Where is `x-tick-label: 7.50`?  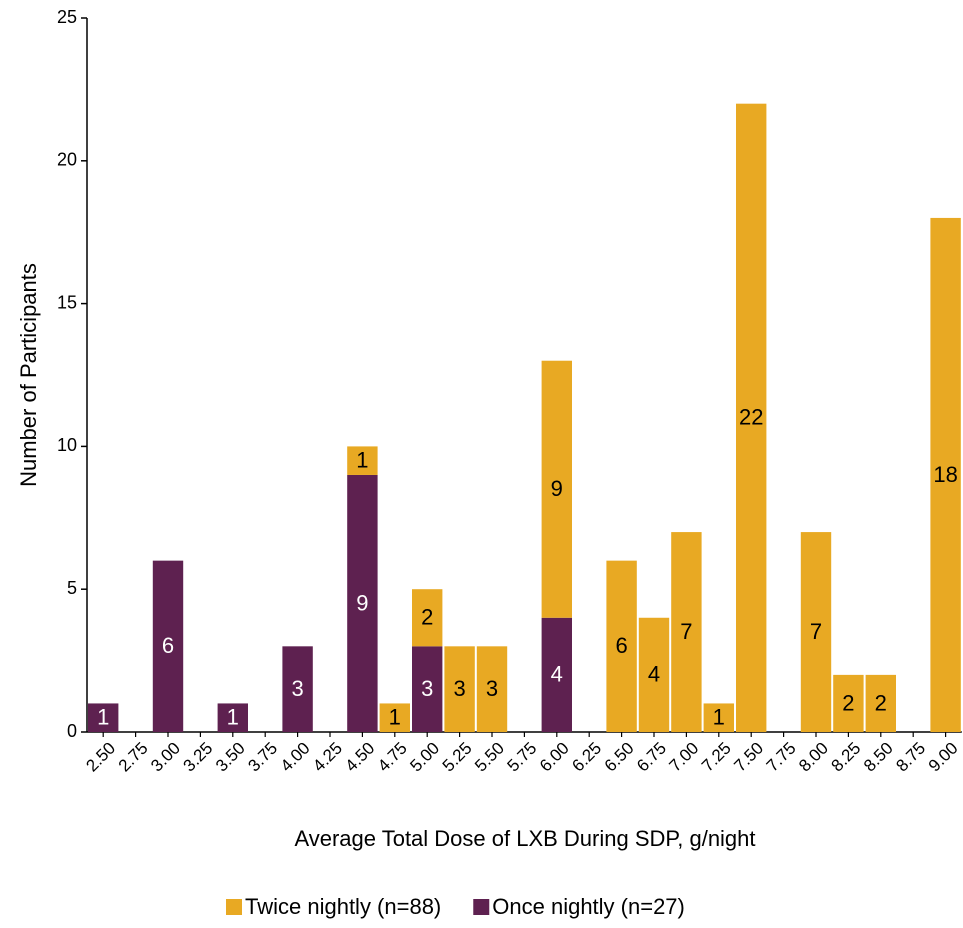
x-tick-label: 7.50 is located at coordinates (748, 757).